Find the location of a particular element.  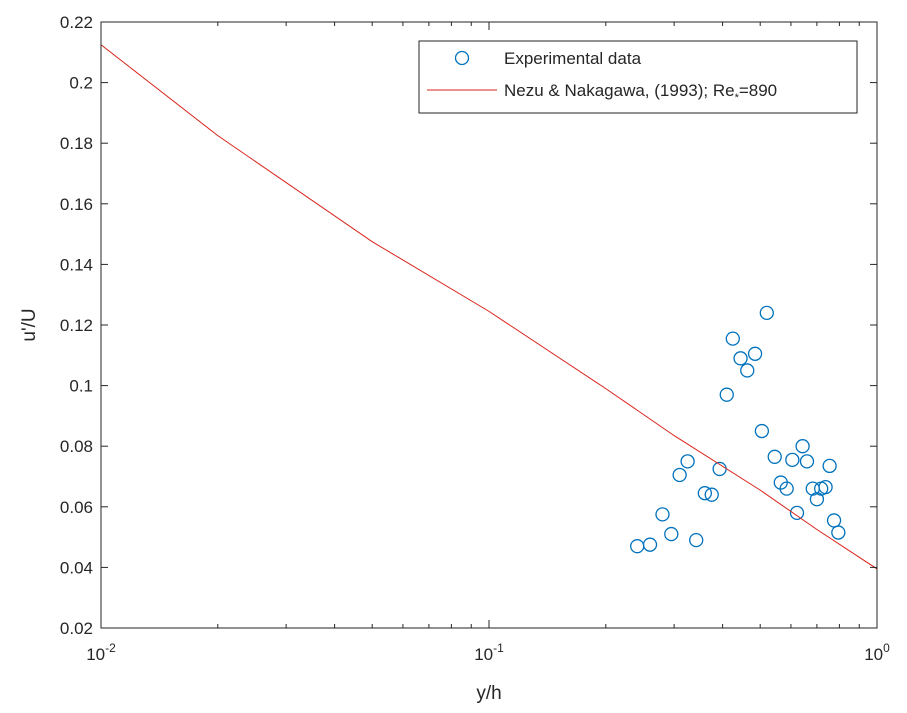

y-axis-label: u'/U is located at coordinates (29, 324).